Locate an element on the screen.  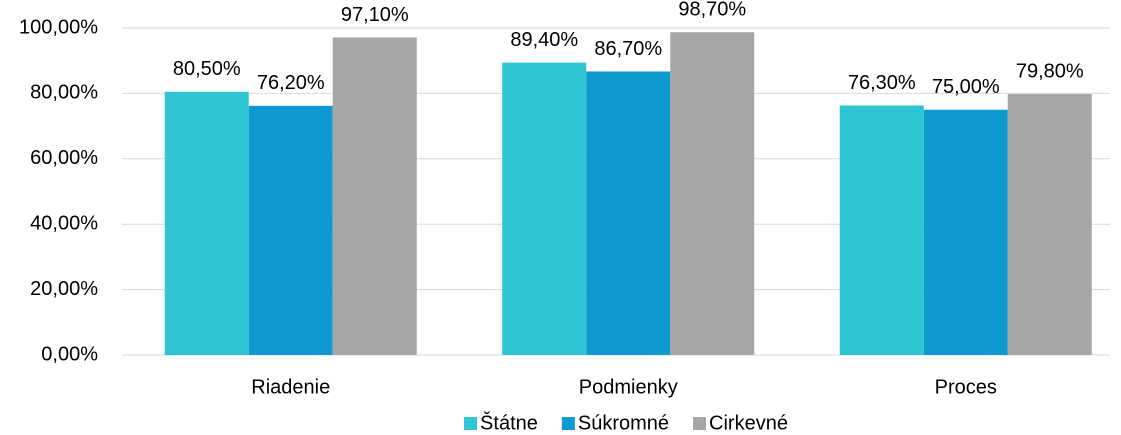
y-tick-label: 0,00% is located at coordinates (69, 354).